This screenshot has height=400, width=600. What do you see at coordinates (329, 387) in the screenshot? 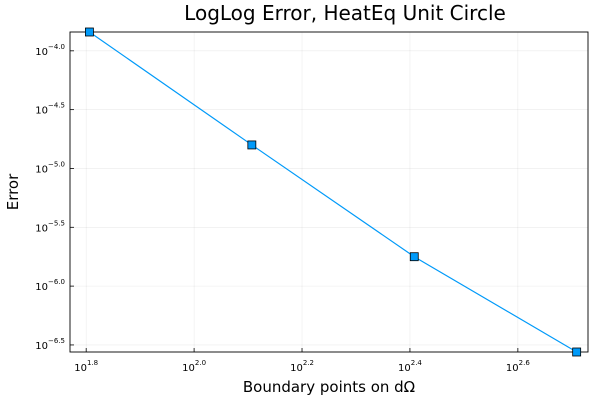
I see `x-axis-label: Boundary points on dΩ` at bounding box center [329, 387].